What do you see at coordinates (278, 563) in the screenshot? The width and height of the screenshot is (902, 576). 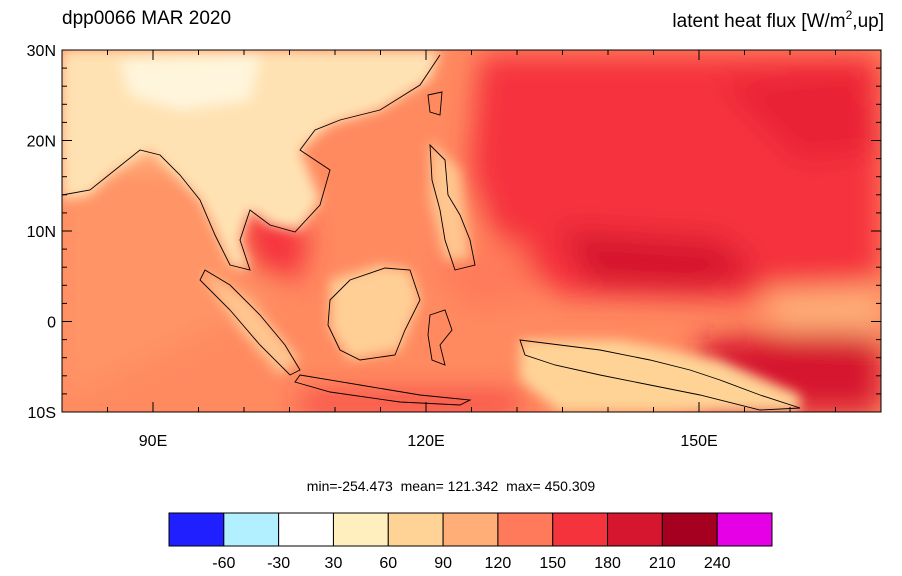 I see `colorbar-label: -30` at bounding box center [278, 563].